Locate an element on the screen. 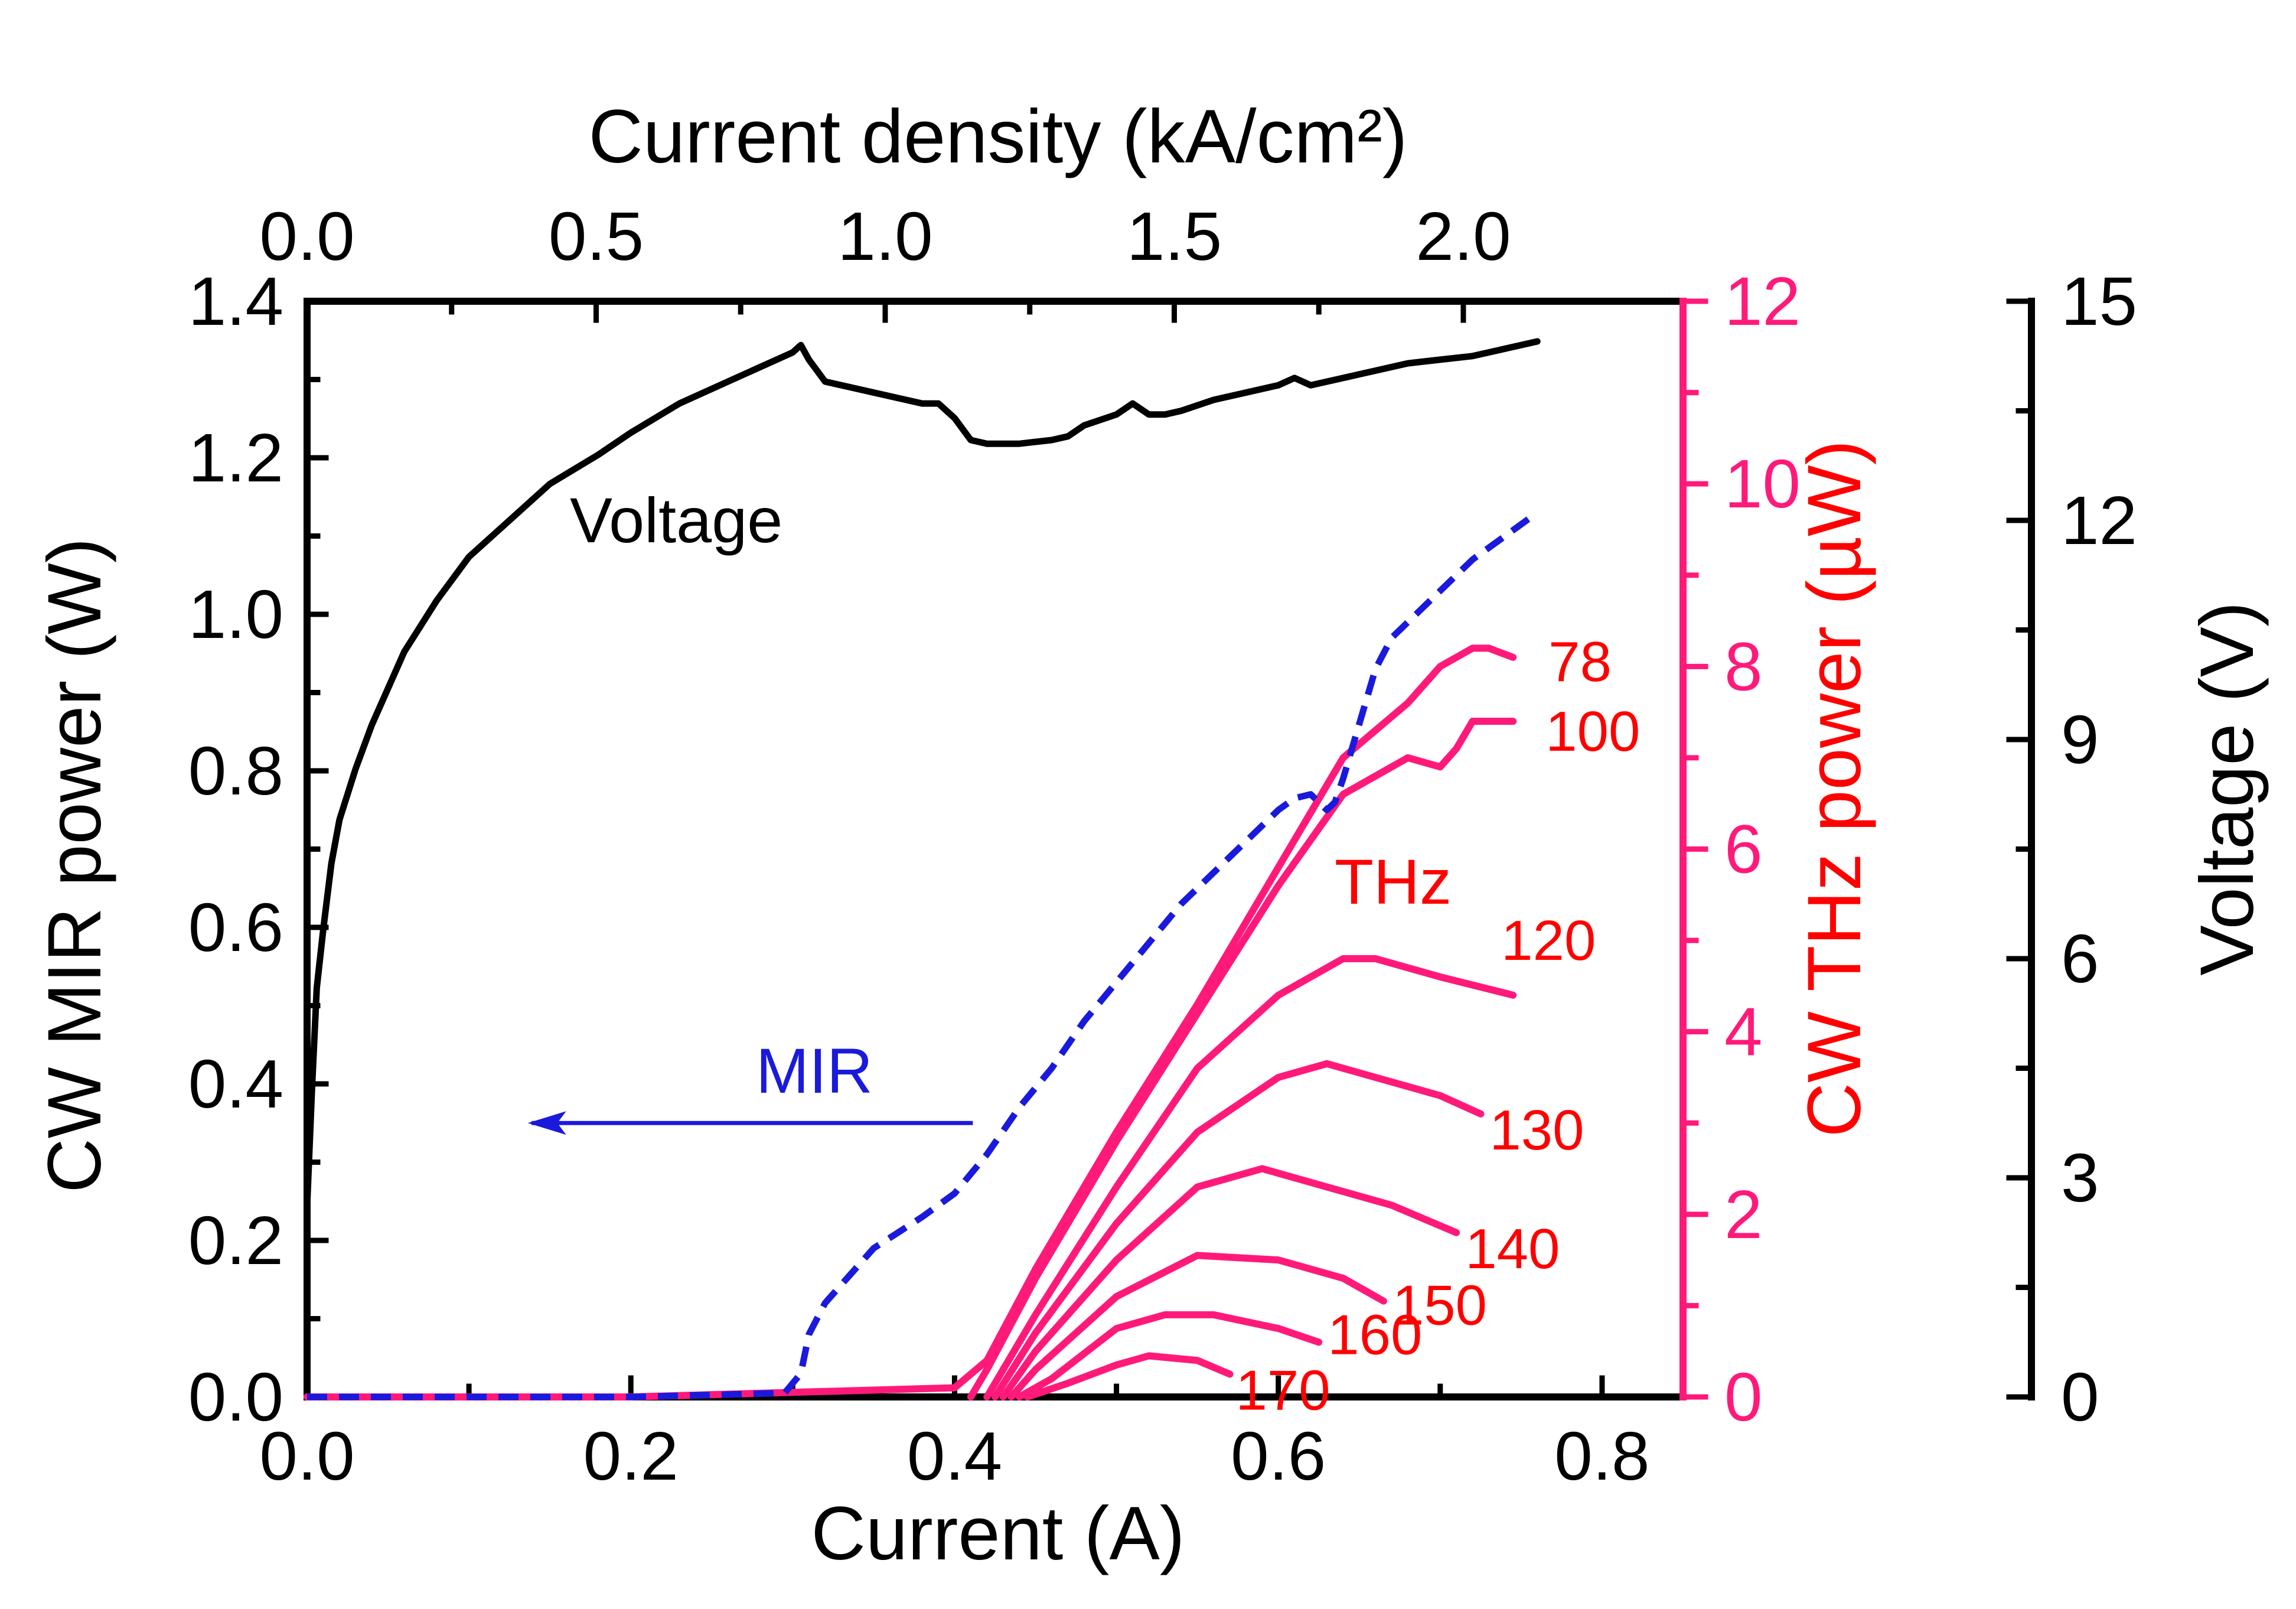 Image resolution: width=2296 pixels, height=1609 pixels. y-right-tick-label: 6 is located at coordinates (1744, 849).